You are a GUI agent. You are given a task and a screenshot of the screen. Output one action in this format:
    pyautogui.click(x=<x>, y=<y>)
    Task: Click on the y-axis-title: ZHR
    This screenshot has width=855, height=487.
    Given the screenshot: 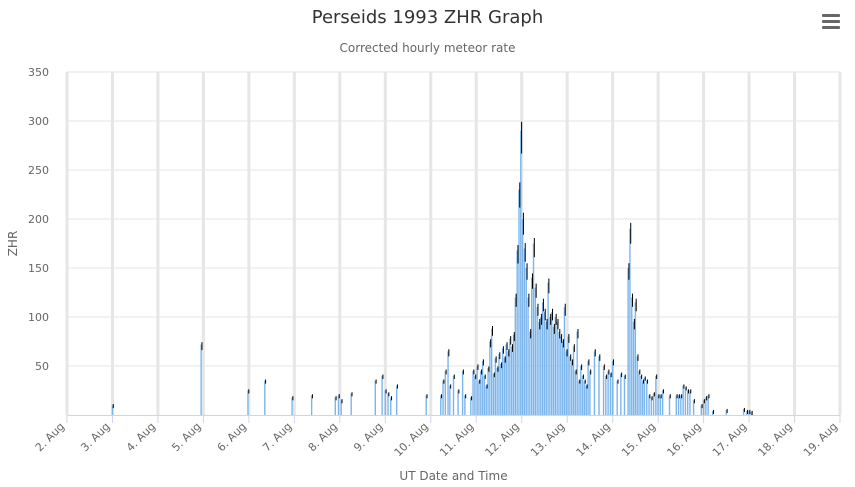 What is the action you would take?
    pyautogui.click(x=13, y=244)
    